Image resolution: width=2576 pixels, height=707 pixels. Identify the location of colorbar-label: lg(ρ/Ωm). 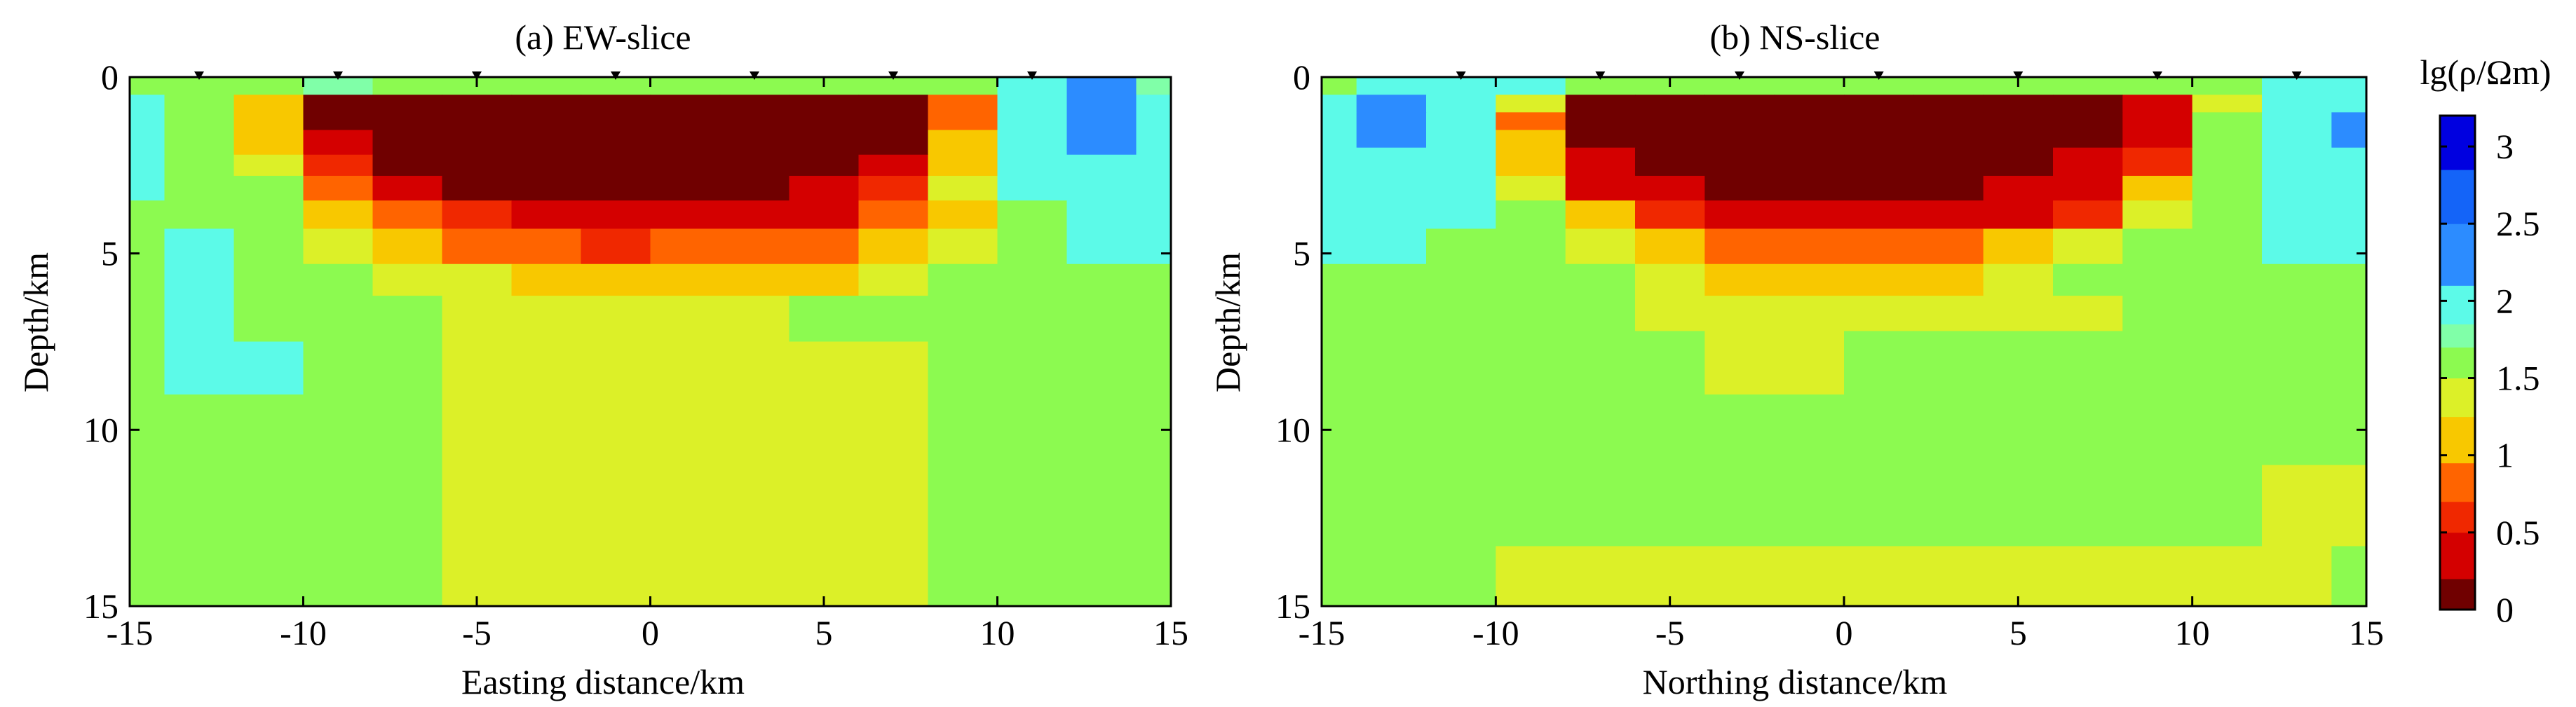
(2485, 73).